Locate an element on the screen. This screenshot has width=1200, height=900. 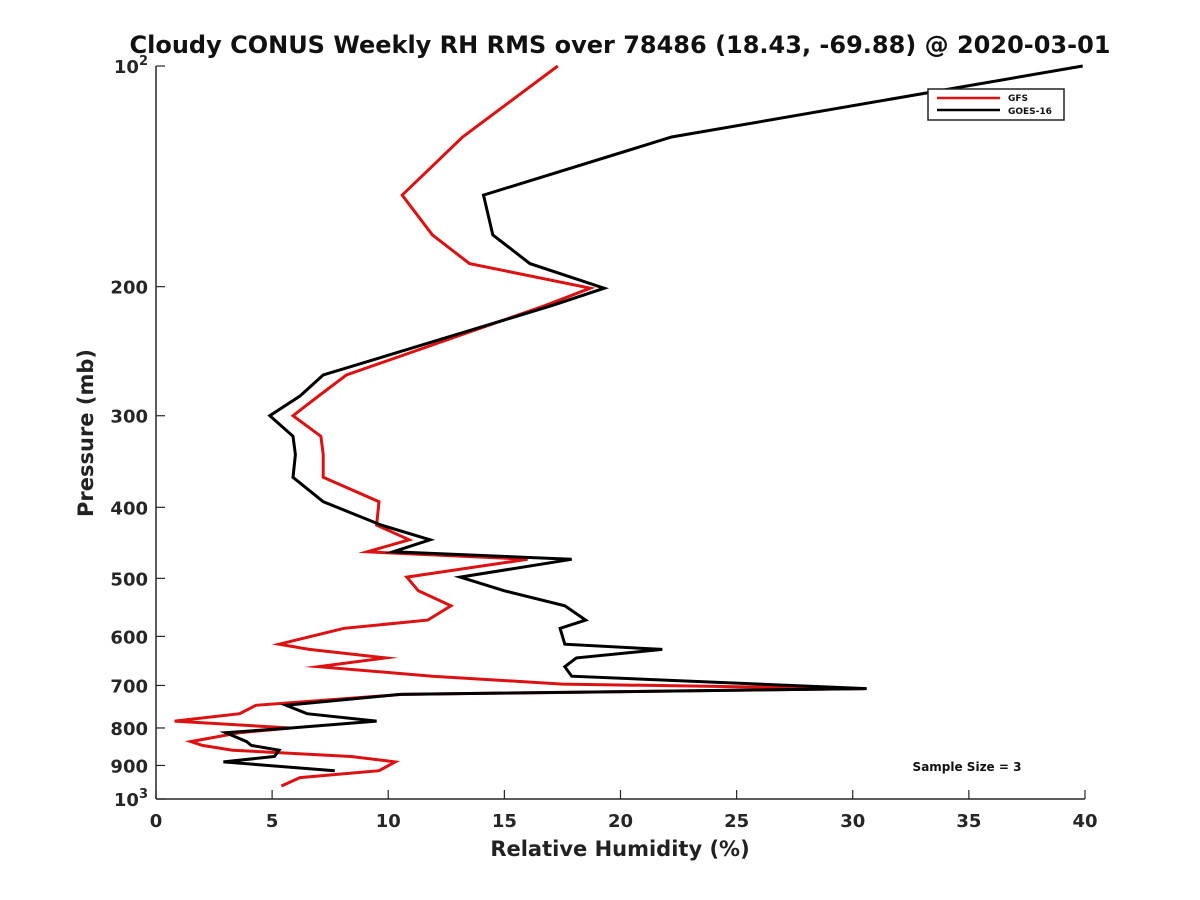
x-tick-label: 15 is located at coordinates (504, 821).